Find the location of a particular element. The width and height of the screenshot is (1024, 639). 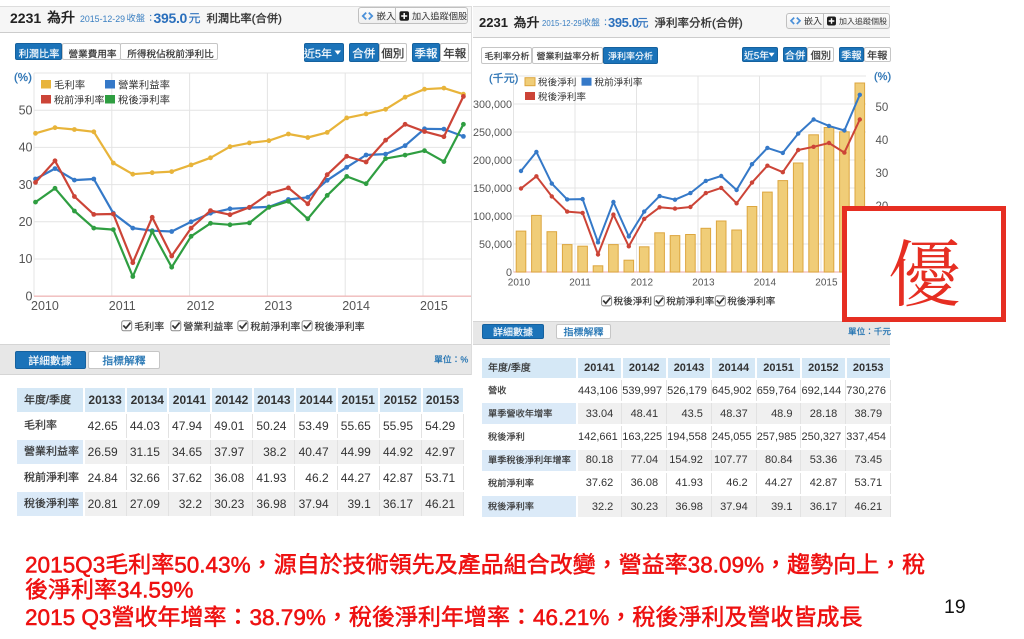

svg-text: 100,000 is located at coordinates (492, 217).